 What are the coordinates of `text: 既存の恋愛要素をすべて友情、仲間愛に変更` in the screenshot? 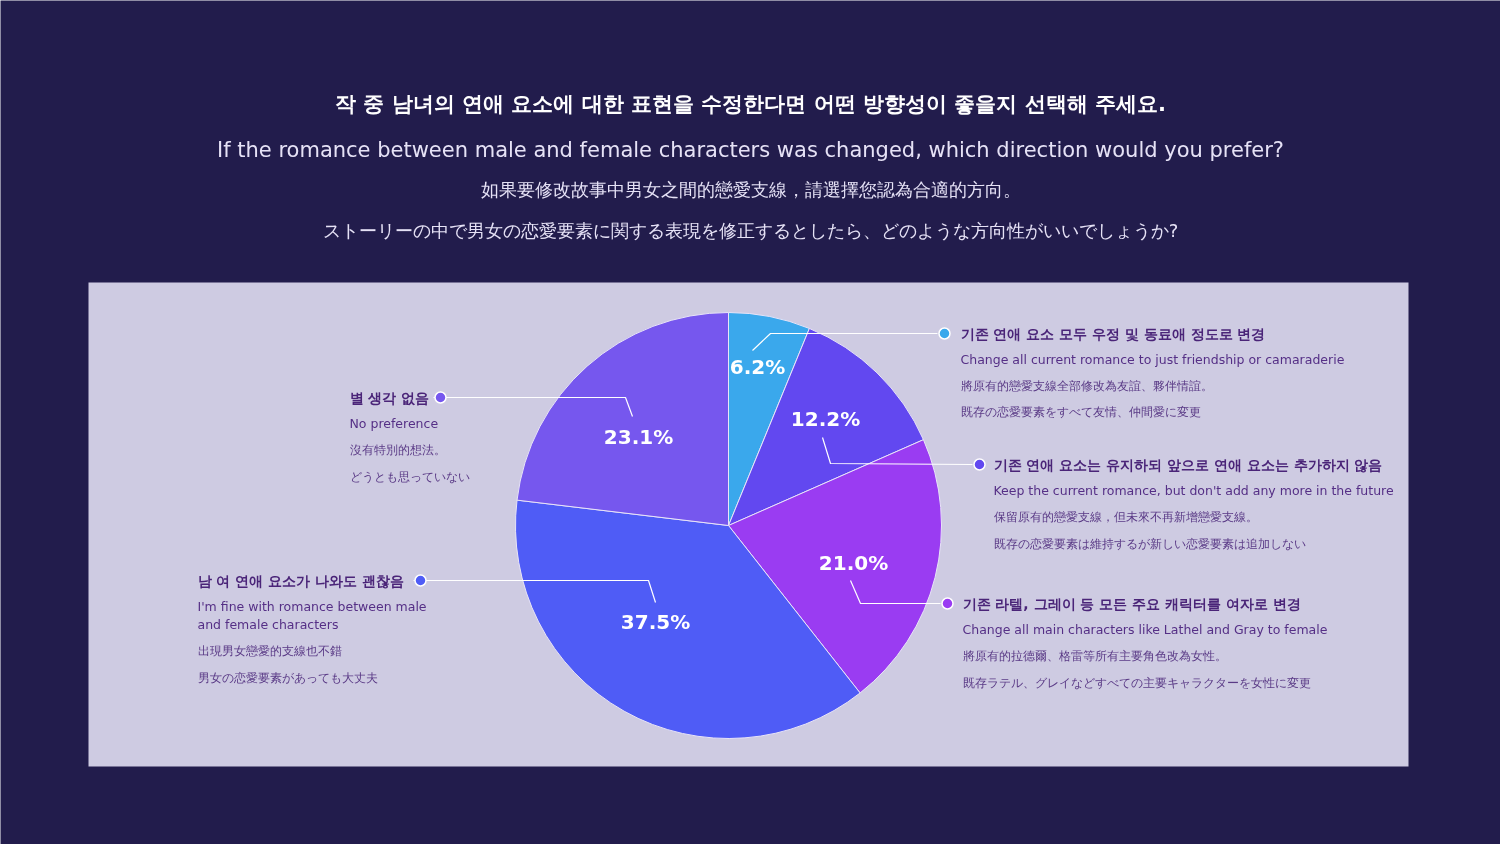 It's located at (1080, 411).